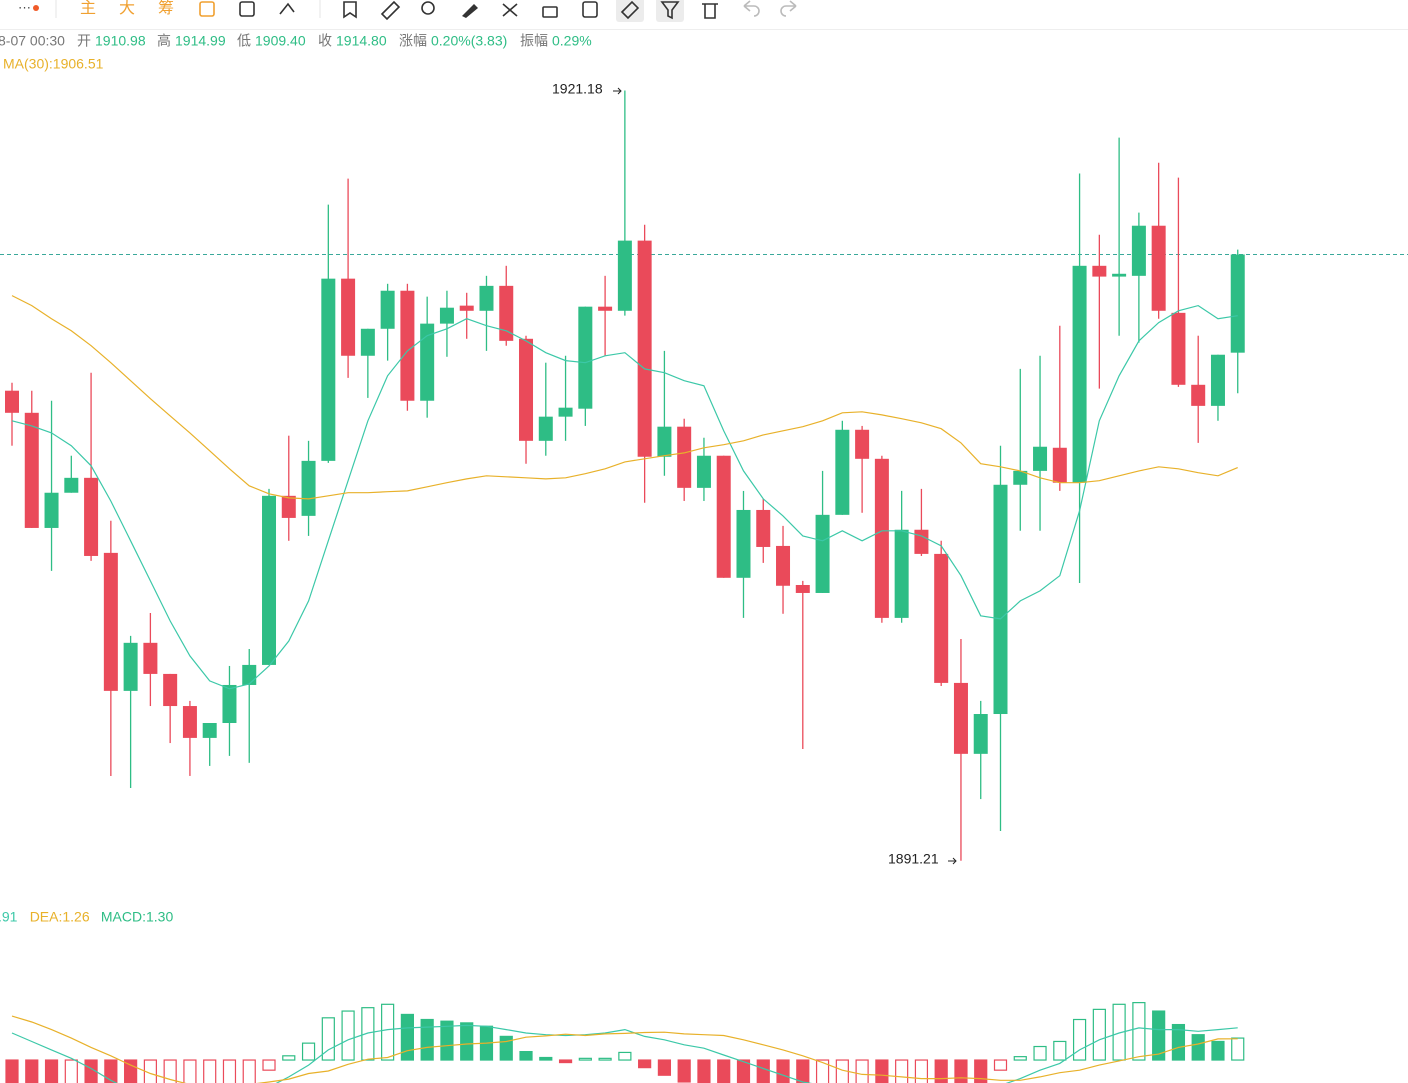 The image size is (1408, 1083). What do you see at coordinates (120, 41) in the screenshot?
I see `field-value: 1910.98` at bounding box center [120, 41].